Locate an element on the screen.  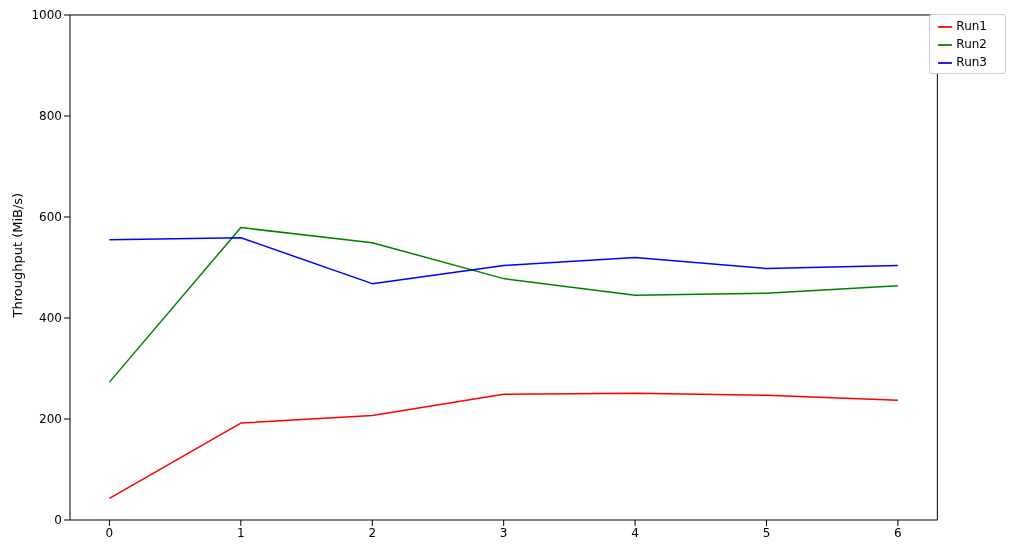
x-tick-label: 2 is located at coordinates (372, 532).